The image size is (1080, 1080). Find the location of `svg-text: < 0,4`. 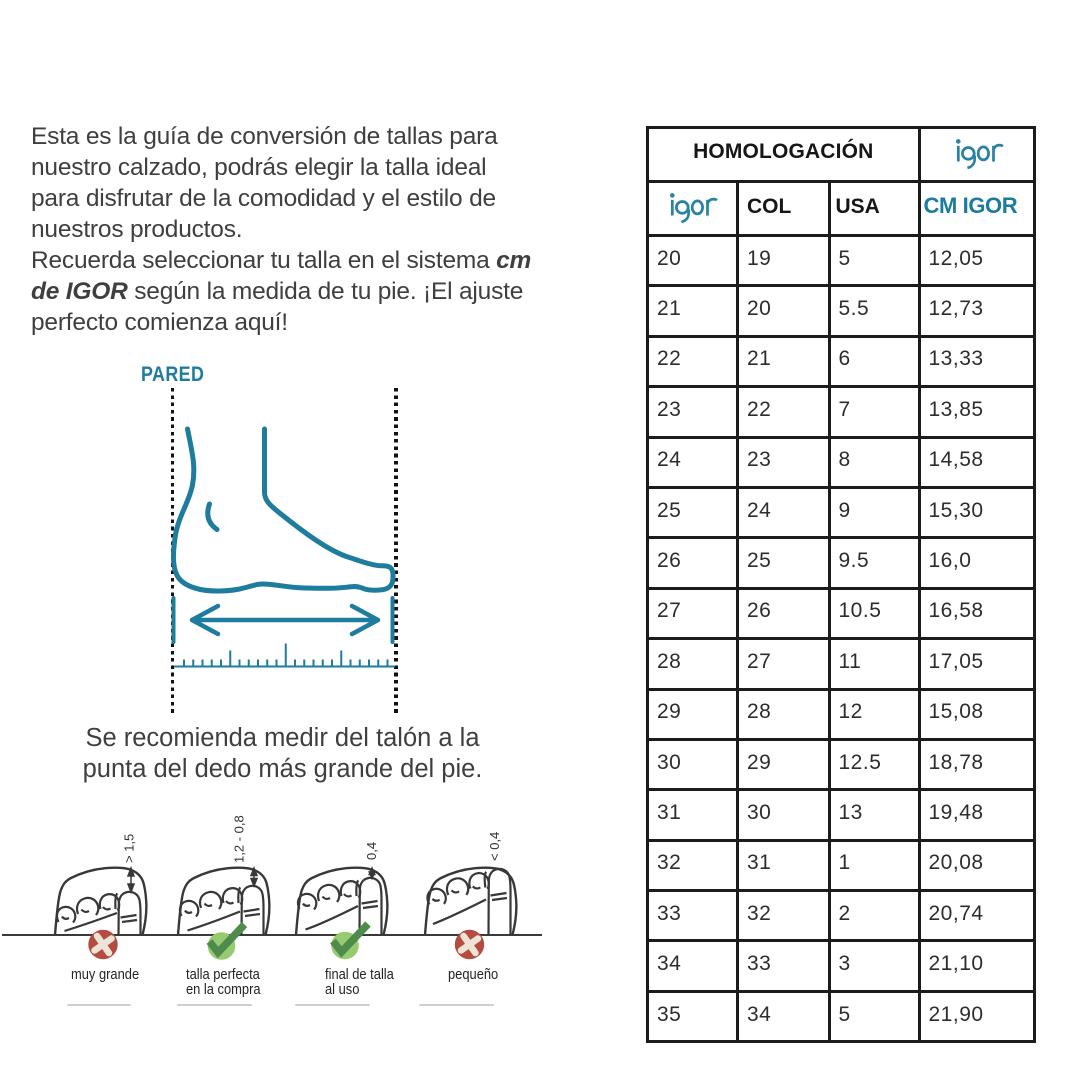

svg-text: < 0,4 is located at coordinates (494, 846).